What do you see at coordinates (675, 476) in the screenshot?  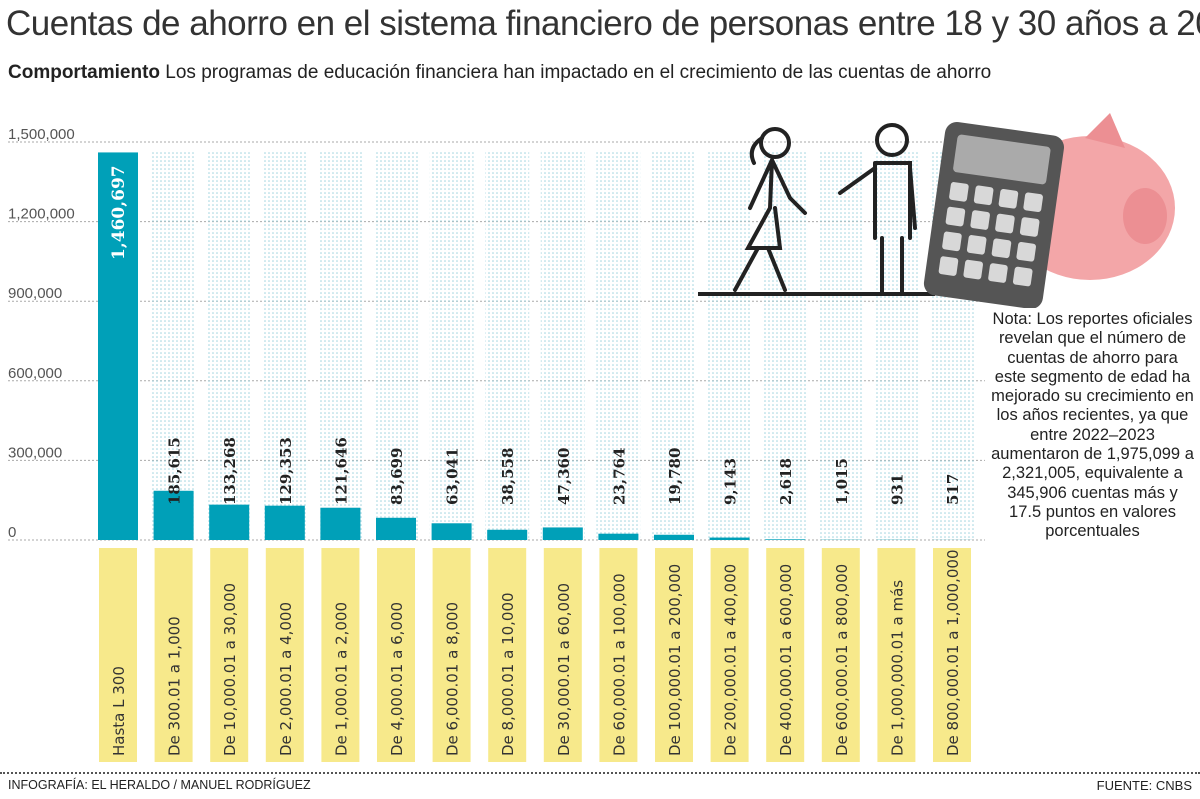 I see `value-label: 19,780` at bounding box center [675, 476].